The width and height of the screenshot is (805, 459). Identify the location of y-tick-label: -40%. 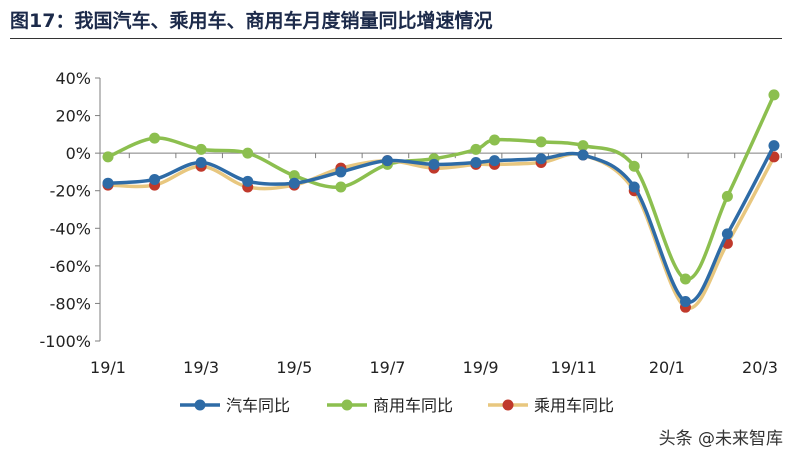
(70, 228).